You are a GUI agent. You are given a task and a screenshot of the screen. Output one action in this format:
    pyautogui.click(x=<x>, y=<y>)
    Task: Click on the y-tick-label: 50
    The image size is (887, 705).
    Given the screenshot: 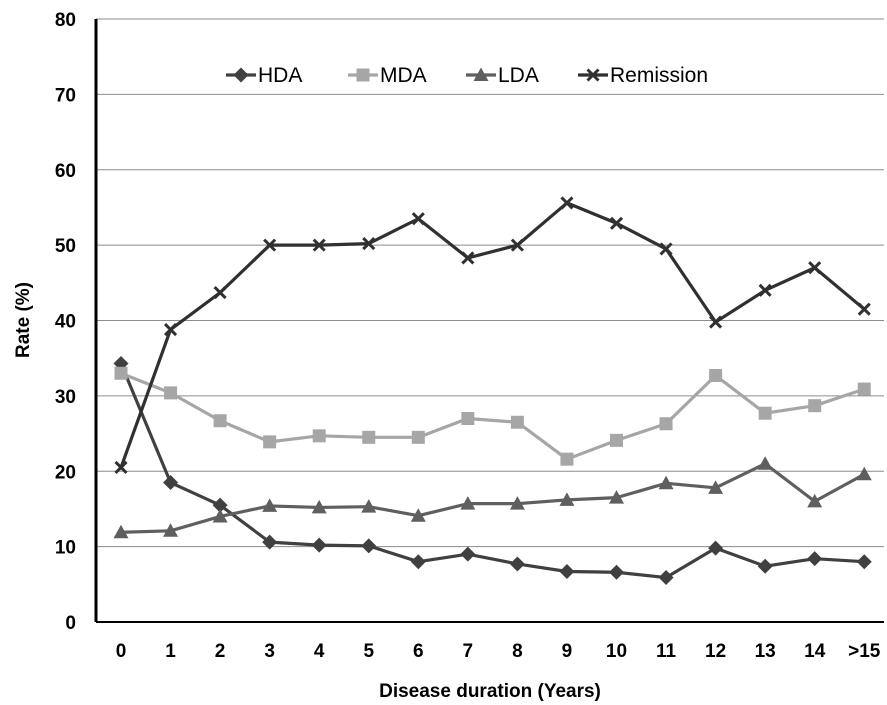 What is the action you would take?
    pyautogui.click(x=65, y=246)
    